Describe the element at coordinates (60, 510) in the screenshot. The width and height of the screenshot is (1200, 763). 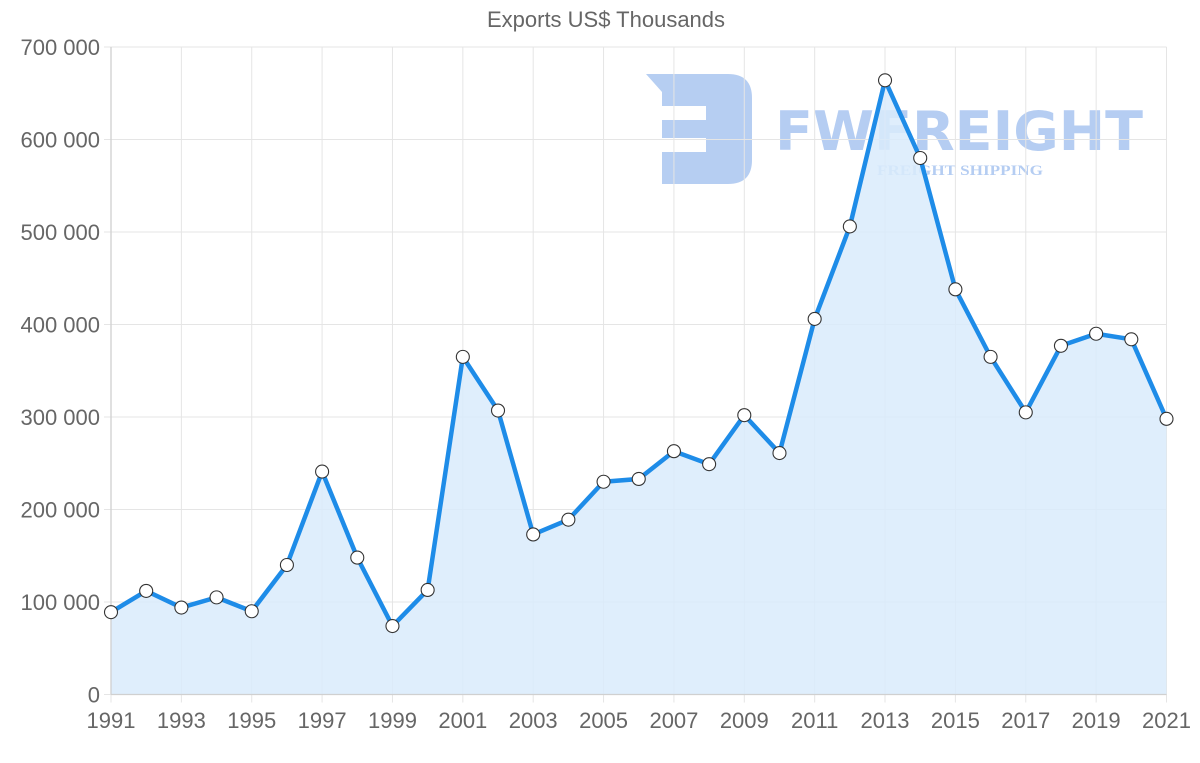
I see `y-tick-label: 200 000` at that location.